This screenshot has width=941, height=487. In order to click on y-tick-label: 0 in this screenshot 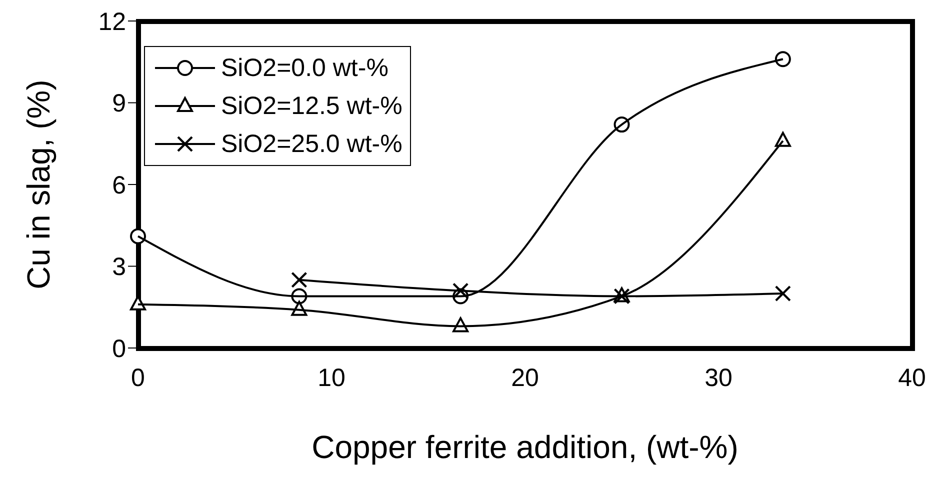, I will do `click(119, 348)`.